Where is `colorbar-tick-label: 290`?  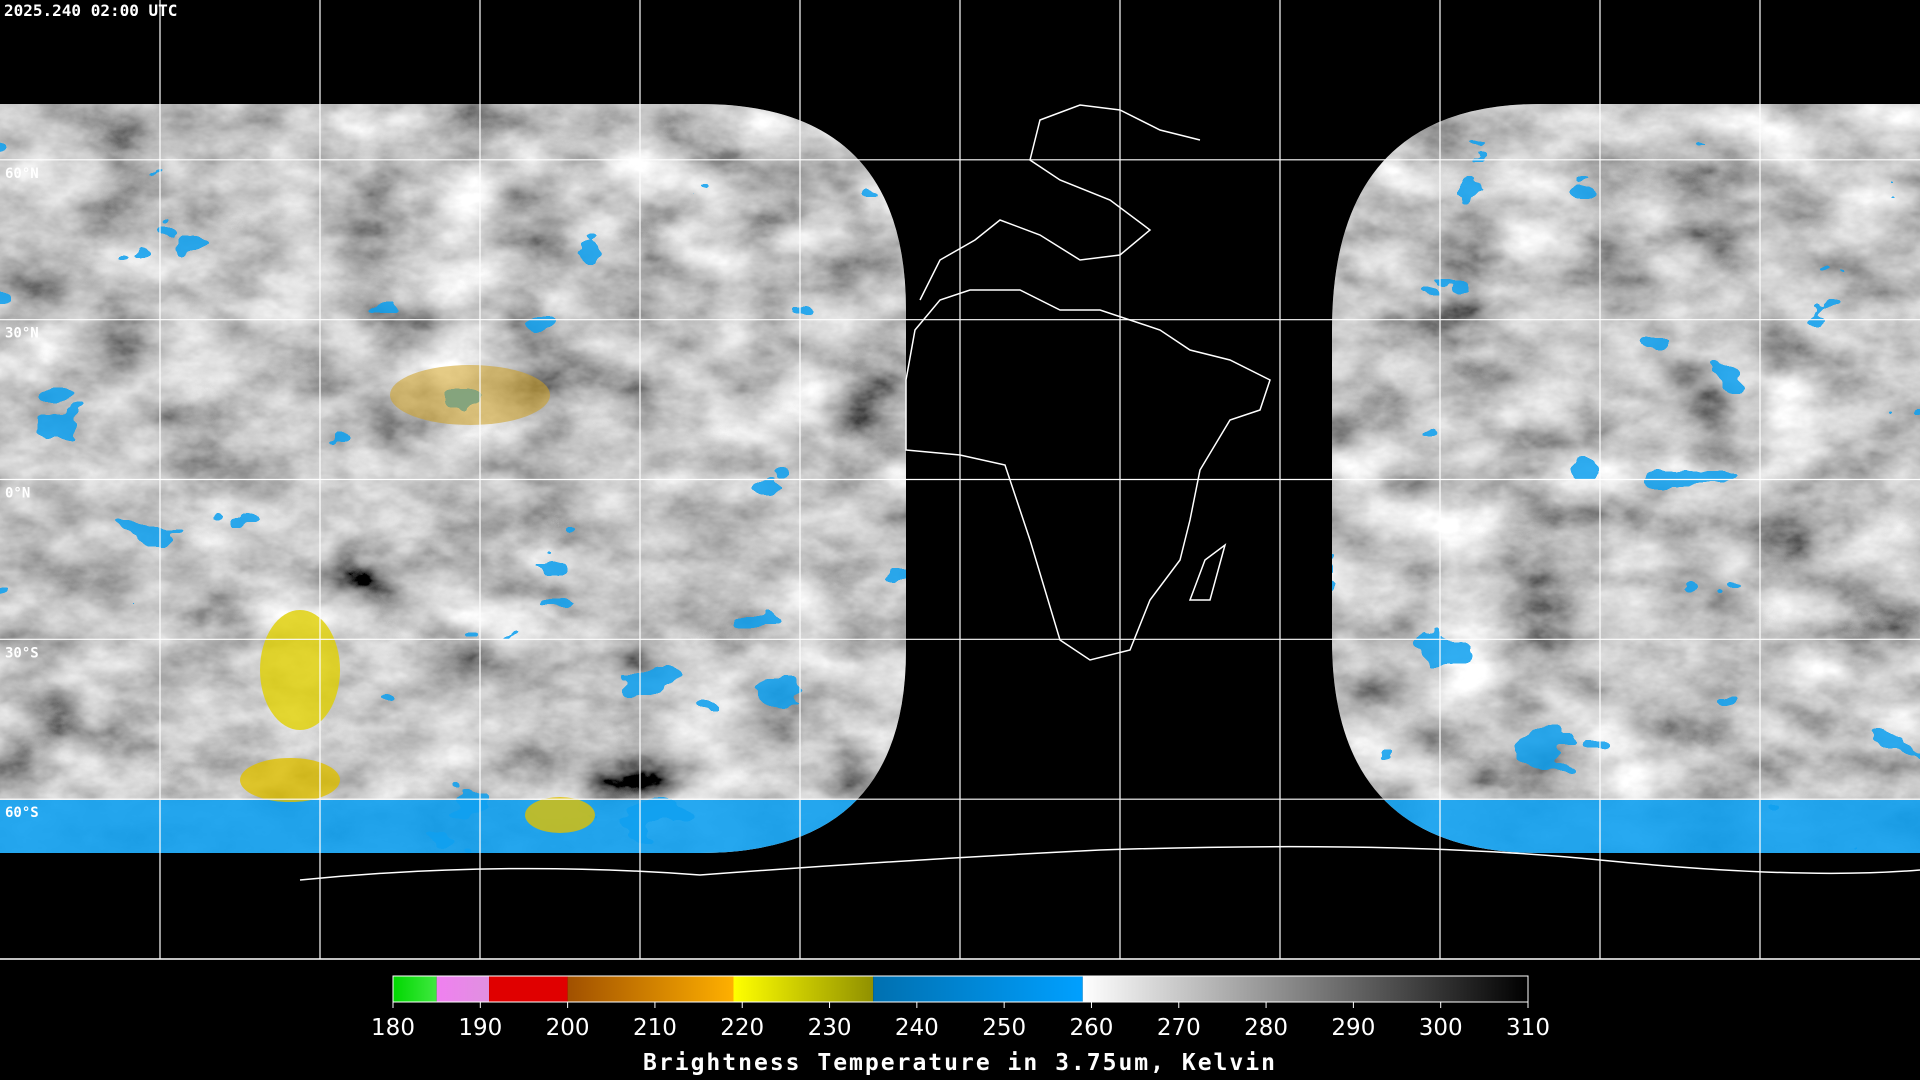 colorbar-tick-label: 290 is located at coordinates (1353, 1028).